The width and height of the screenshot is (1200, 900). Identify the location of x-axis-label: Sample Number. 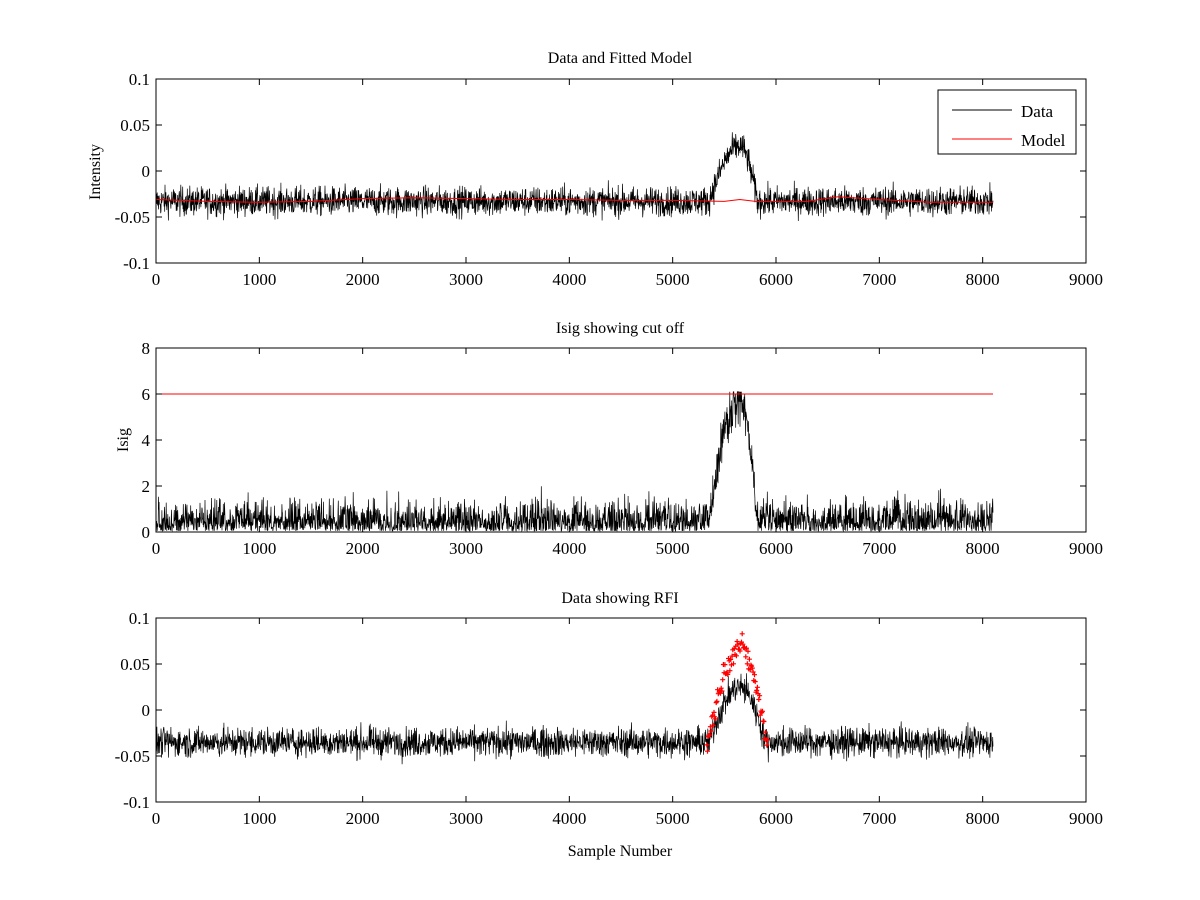
(620, 851).